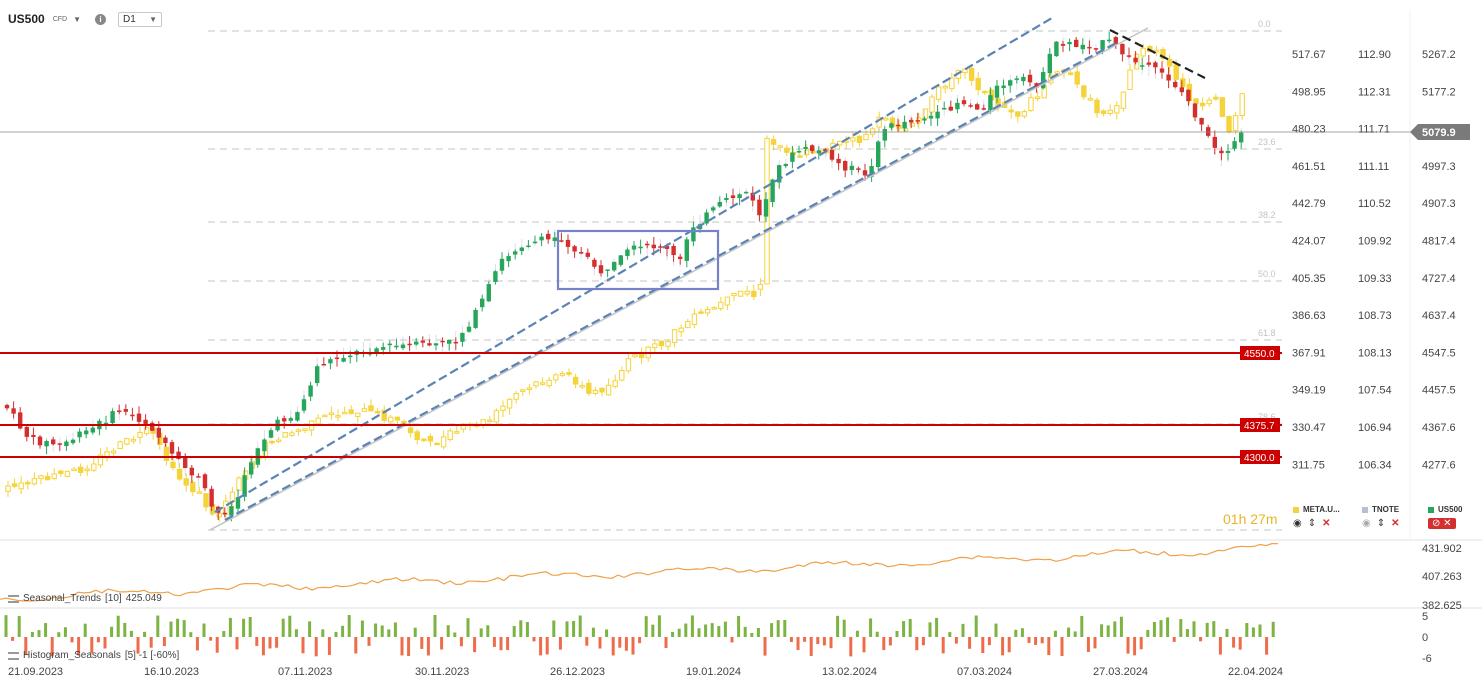  I want to click on price-tick: 367.91, so click(1309, 353).